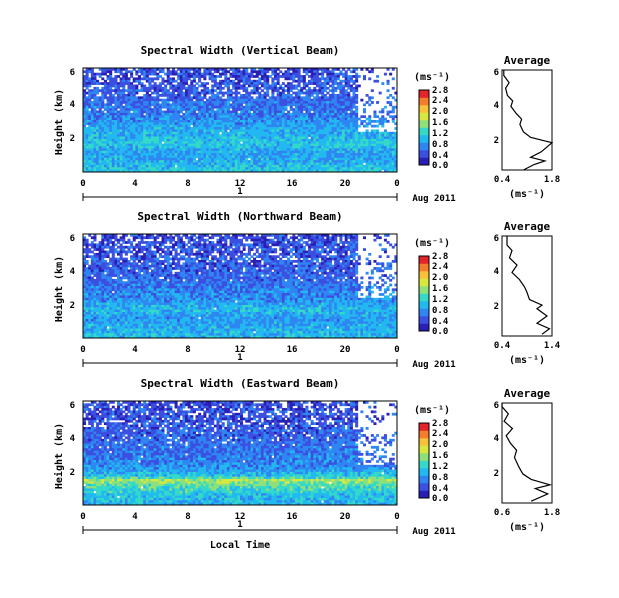 This screenshot has height=598, width=619. Describe the element at coordinates (239, 216) in the screenshot. I see `panel-title: Spectral Width (Northward Beam)` at that location.